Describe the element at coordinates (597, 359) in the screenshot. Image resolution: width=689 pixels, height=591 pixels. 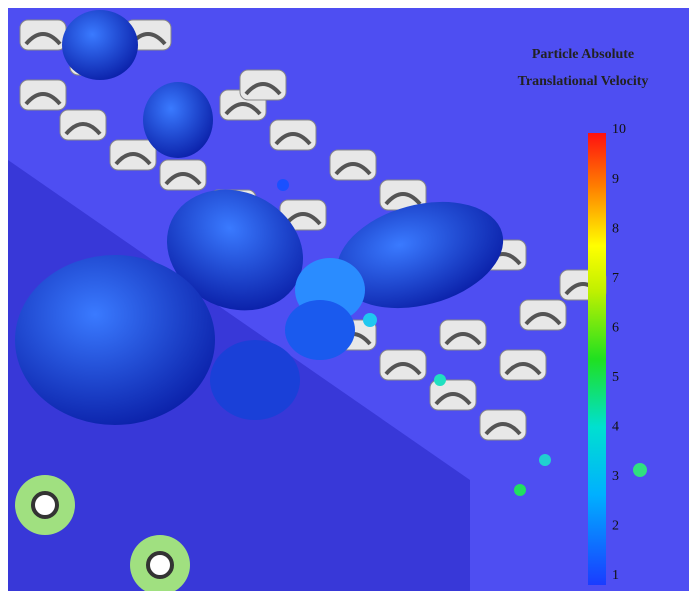
I see `colorbar` at that location.